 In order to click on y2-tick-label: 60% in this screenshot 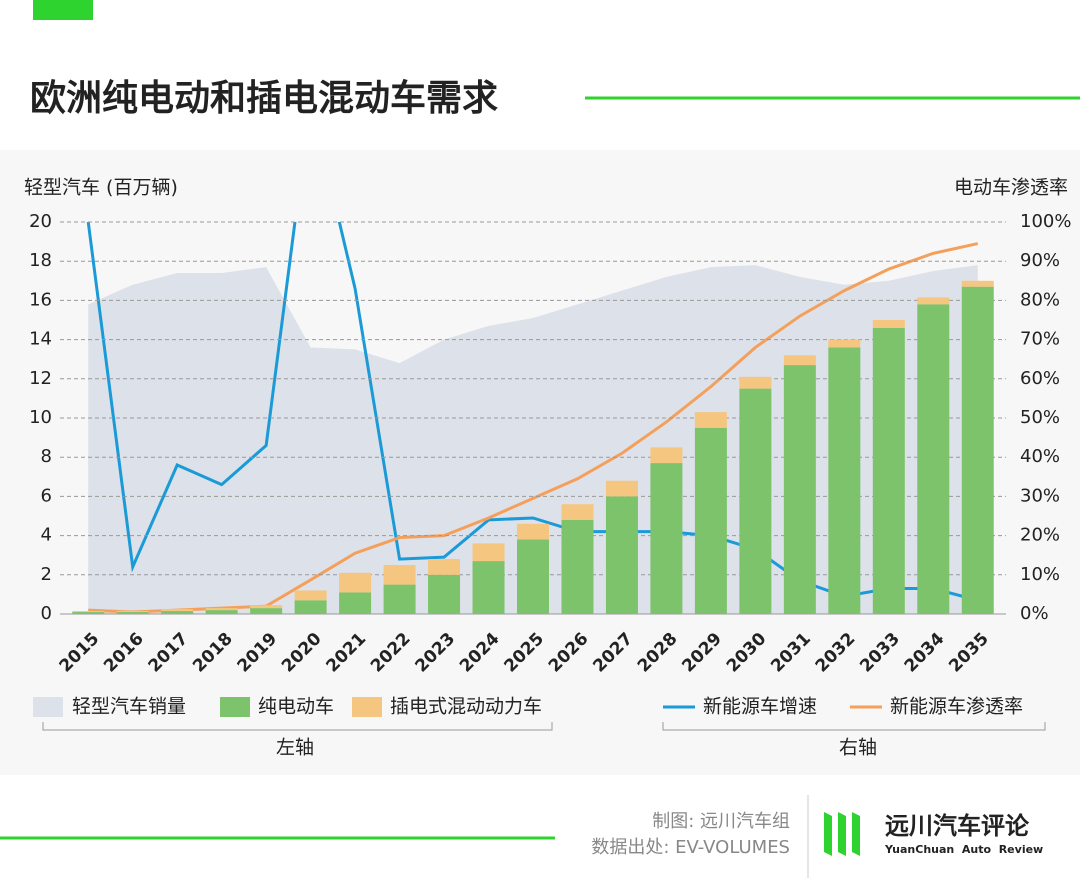, I will do `click(1040, 378)`.